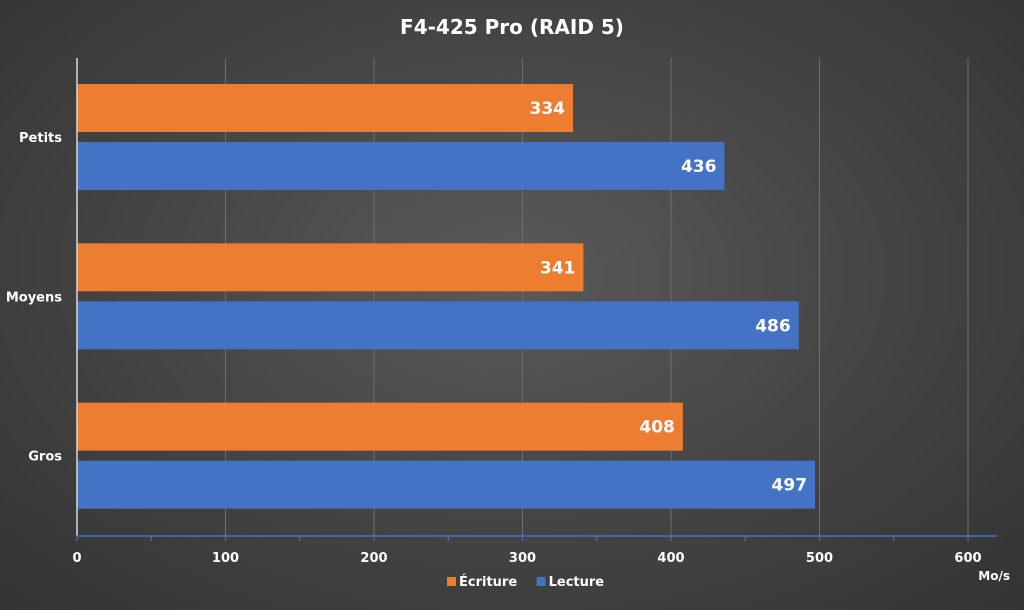 The image size is (1024, 610). What do you see at coordinates (541, 581) in the screenshot?
I see `legend-swatch-lecture` at bounding box center [541, 581].